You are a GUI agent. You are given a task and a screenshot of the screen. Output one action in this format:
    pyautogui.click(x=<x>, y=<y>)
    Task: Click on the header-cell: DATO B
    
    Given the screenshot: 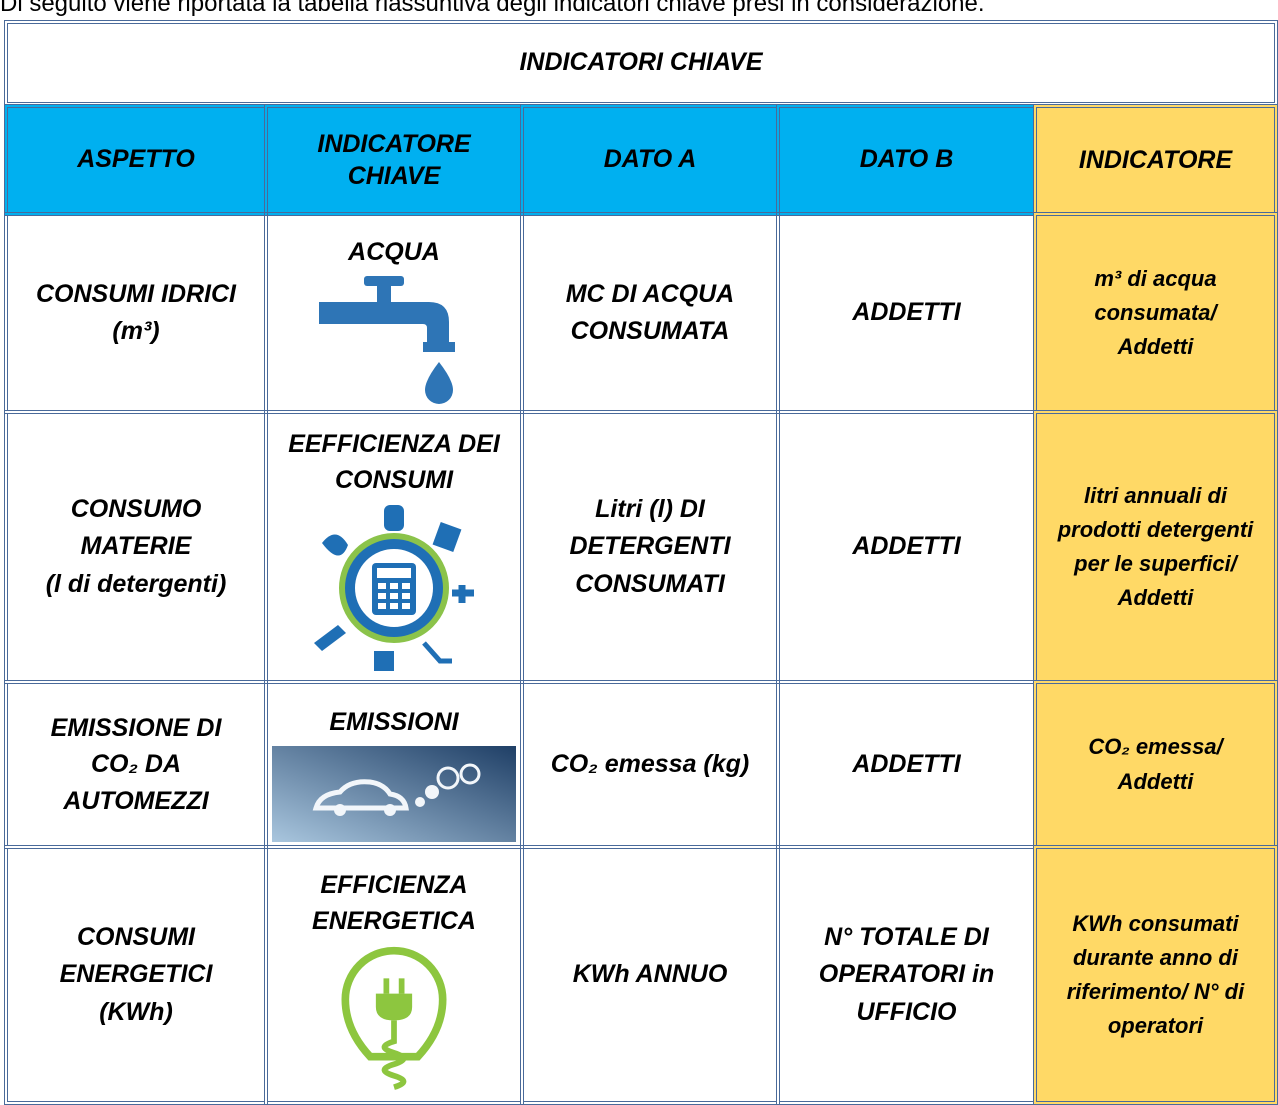 What is the action you would take?
    pyautogui.click(x=906, y=160)
    